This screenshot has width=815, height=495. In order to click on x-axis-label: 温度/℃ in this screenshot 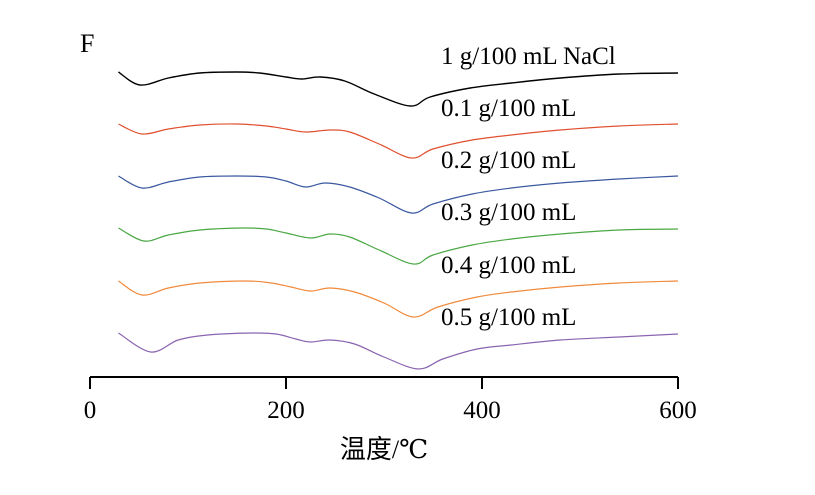, I will do `click(384, 449)`.